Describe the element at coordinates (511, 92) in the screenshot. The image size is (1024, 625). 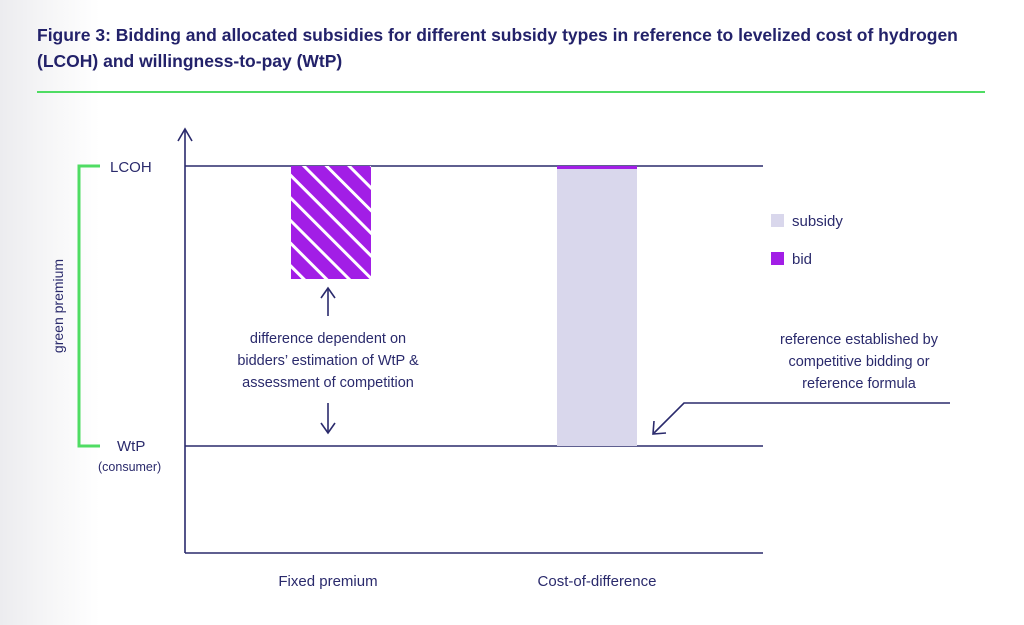
I see `title-divider` at that location.